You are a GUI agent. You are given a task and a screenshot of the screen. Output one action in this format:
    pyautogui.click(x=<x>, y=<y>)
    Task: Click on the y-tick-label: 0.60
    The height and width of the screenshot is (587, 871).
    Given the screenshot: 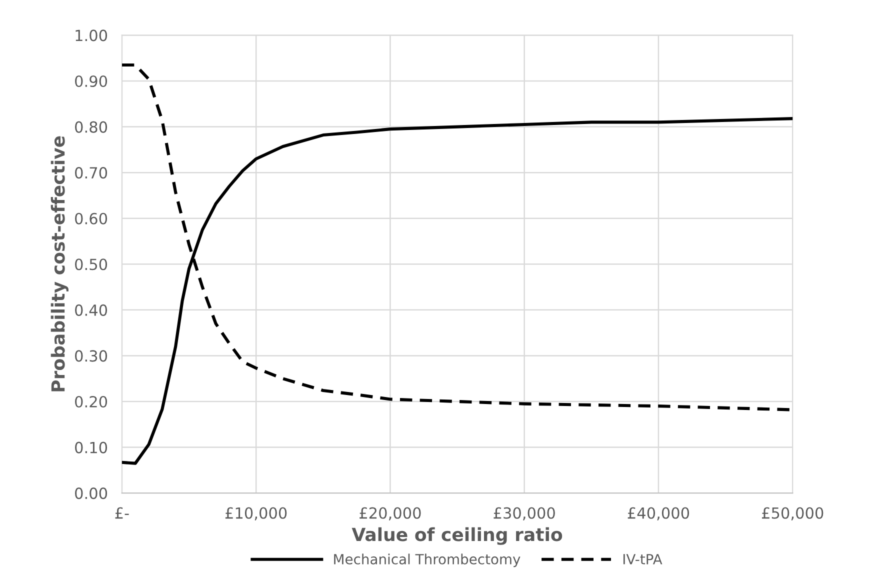 What is the action you would take?
    pyautogui.click(x=91, y=218)
    